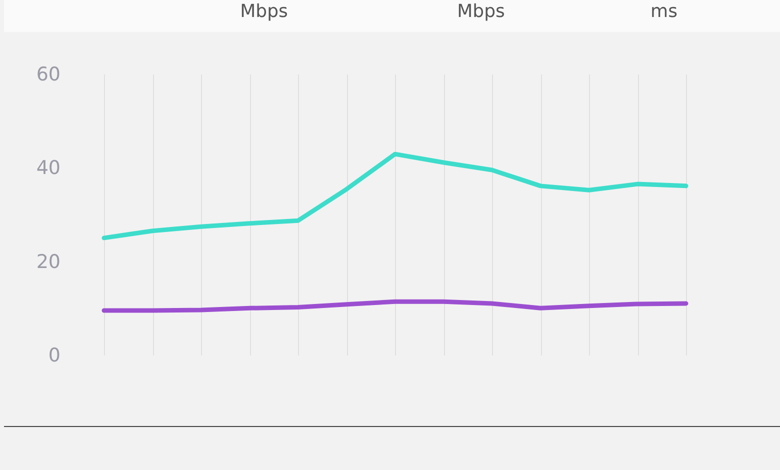  I want to click on y-tick-label: 20, so click(48, 261).